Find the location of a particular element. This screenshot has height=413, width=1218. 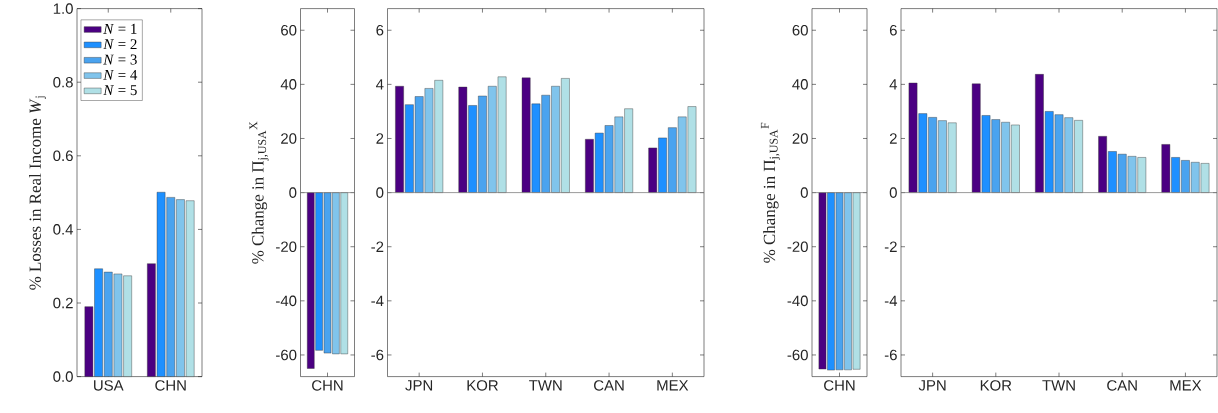

y-tick-label: 0.4 is located at coordinates (63, 229).